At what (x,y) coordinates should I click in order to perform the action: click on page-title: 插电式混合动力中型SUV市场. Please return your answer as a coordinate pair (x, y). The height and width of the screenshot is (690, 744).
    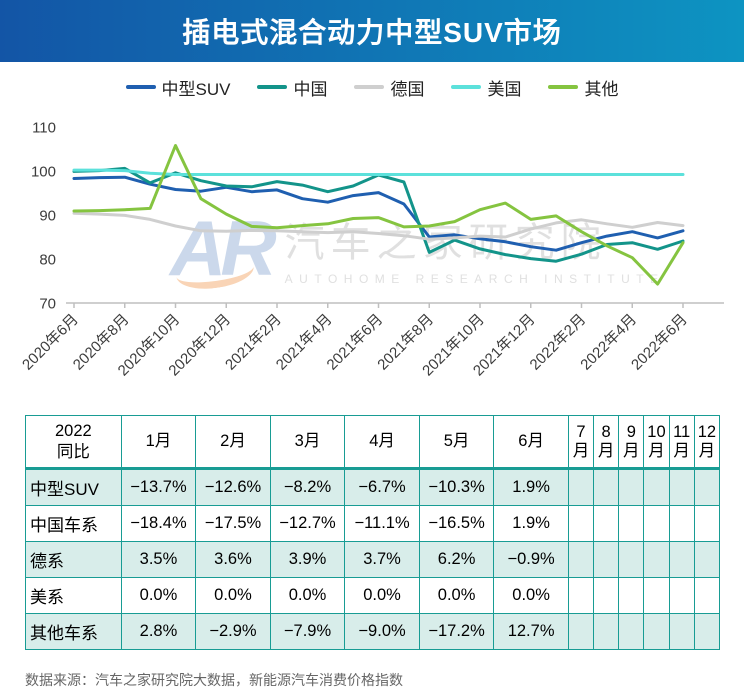
    Looking at the image, I should click on (372, 32).